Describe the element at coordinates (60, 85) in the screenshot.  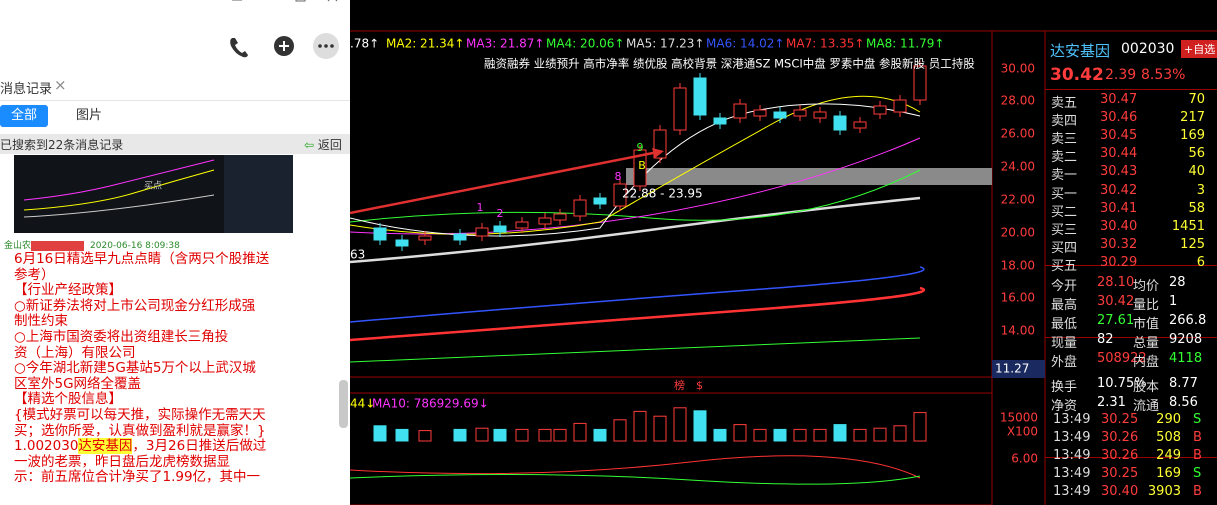
I see `close-tab: ×` at that location.